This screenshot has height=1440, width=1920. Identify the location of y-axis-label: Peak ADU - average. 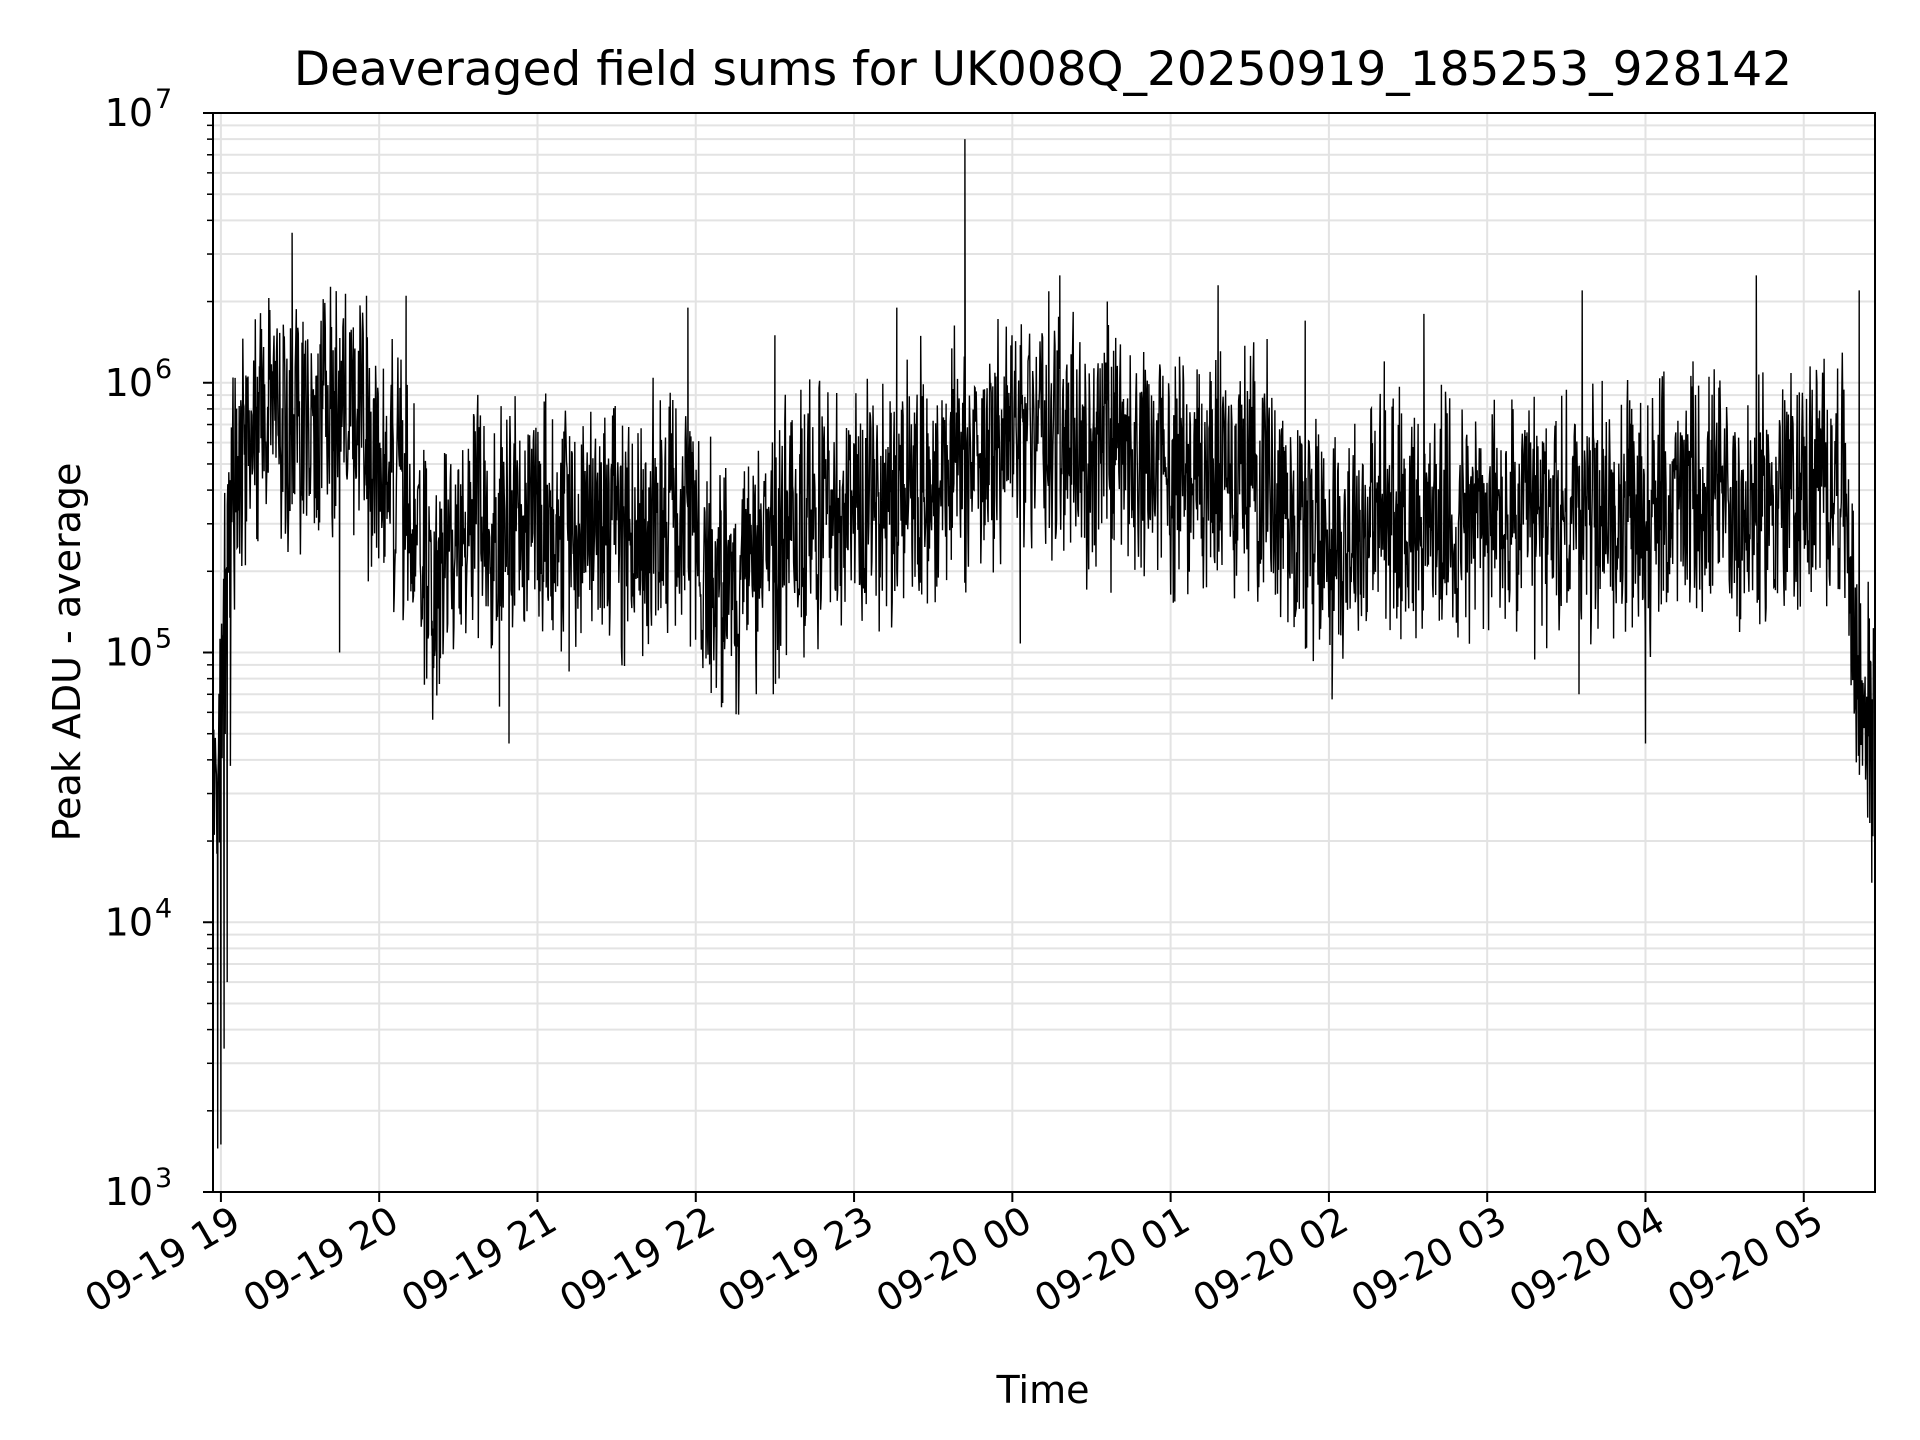
(67, 652).